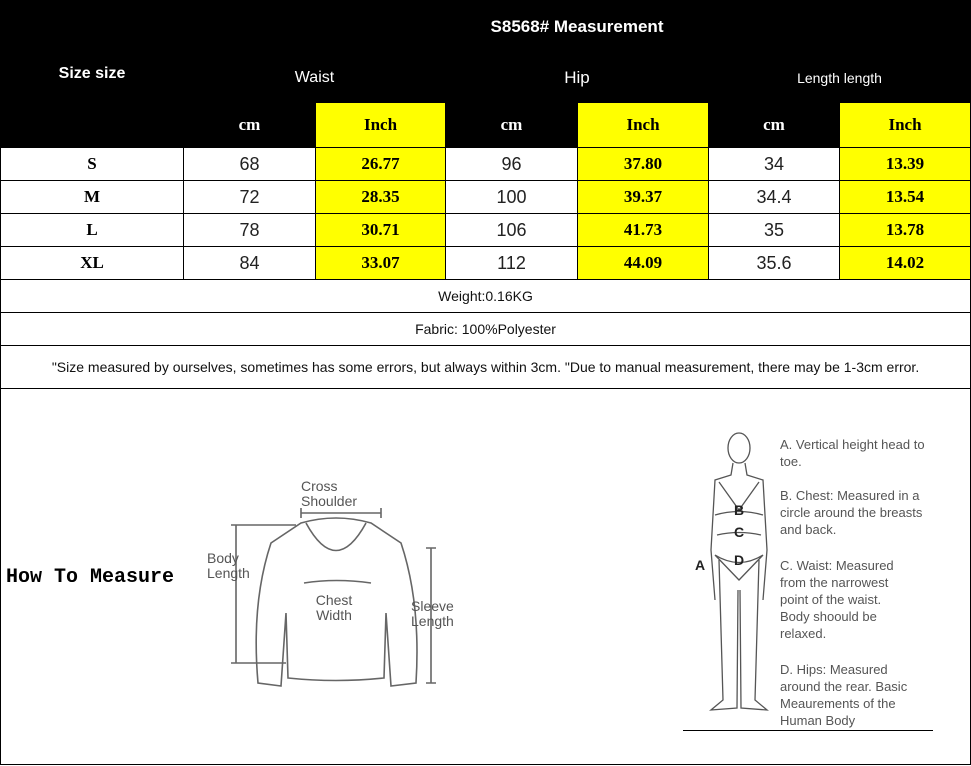  What do you see at coordinates (92, 197) in the screenshot?
I see `size-cell: M` at bounding box center [92, 197].